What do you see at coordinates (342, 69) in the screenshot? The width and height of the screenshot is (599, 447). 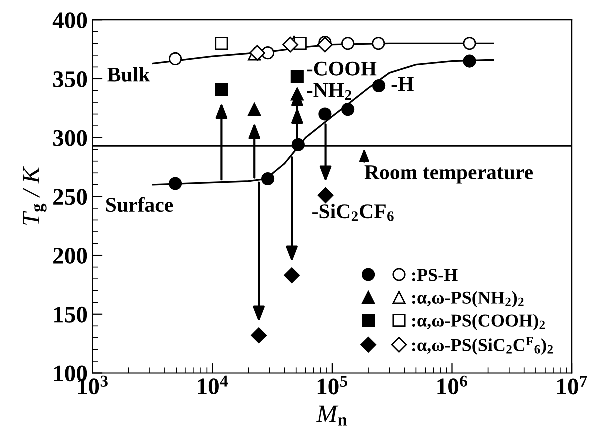 I see `annotation: -COOH` at bounding box center [342, 69].